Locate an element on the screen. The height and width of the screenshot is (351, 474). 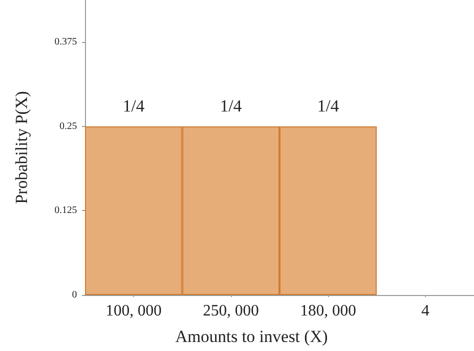
y-axis-title: Probability P(X) is located at coordinates (21, 147).